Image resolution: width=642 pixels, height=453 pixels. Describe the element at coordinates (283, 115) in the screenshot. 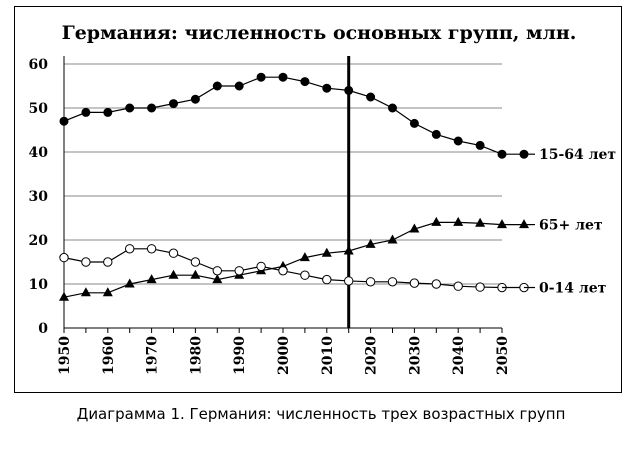

I see `series-line` at that location.